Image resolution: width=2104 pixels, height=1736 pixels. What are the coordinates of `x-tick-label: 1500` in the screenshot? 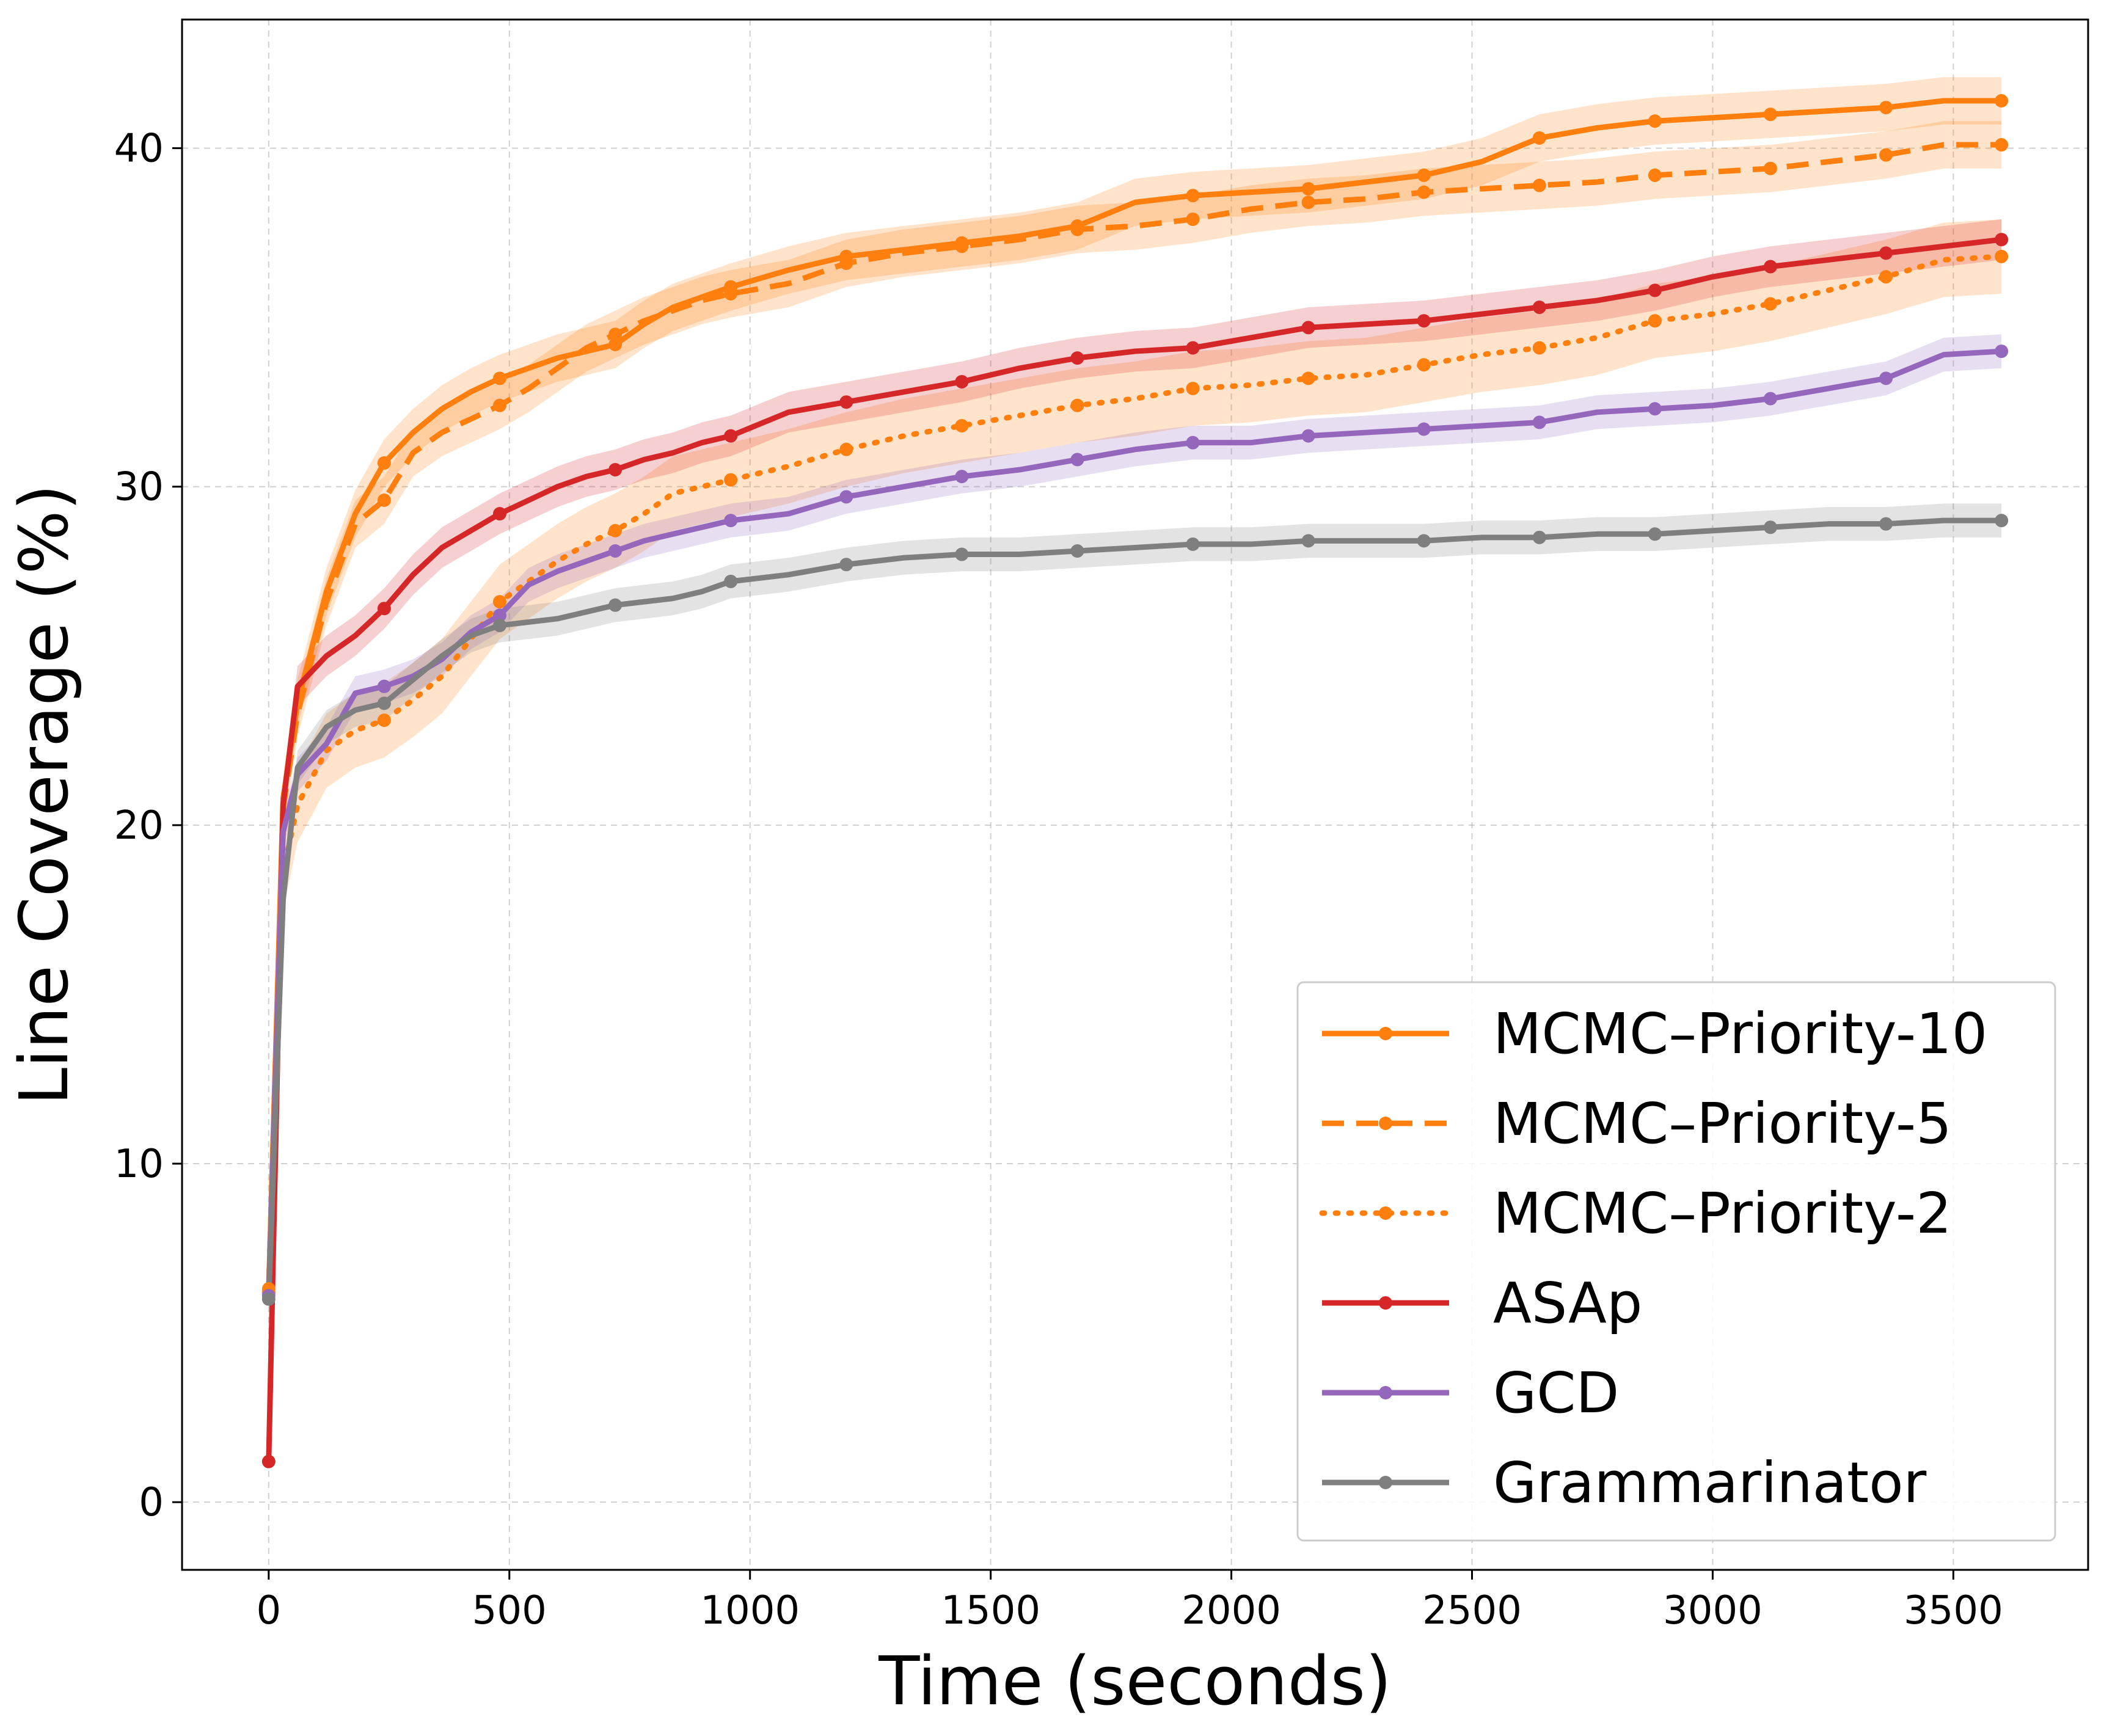 It's located at (990, 1611).